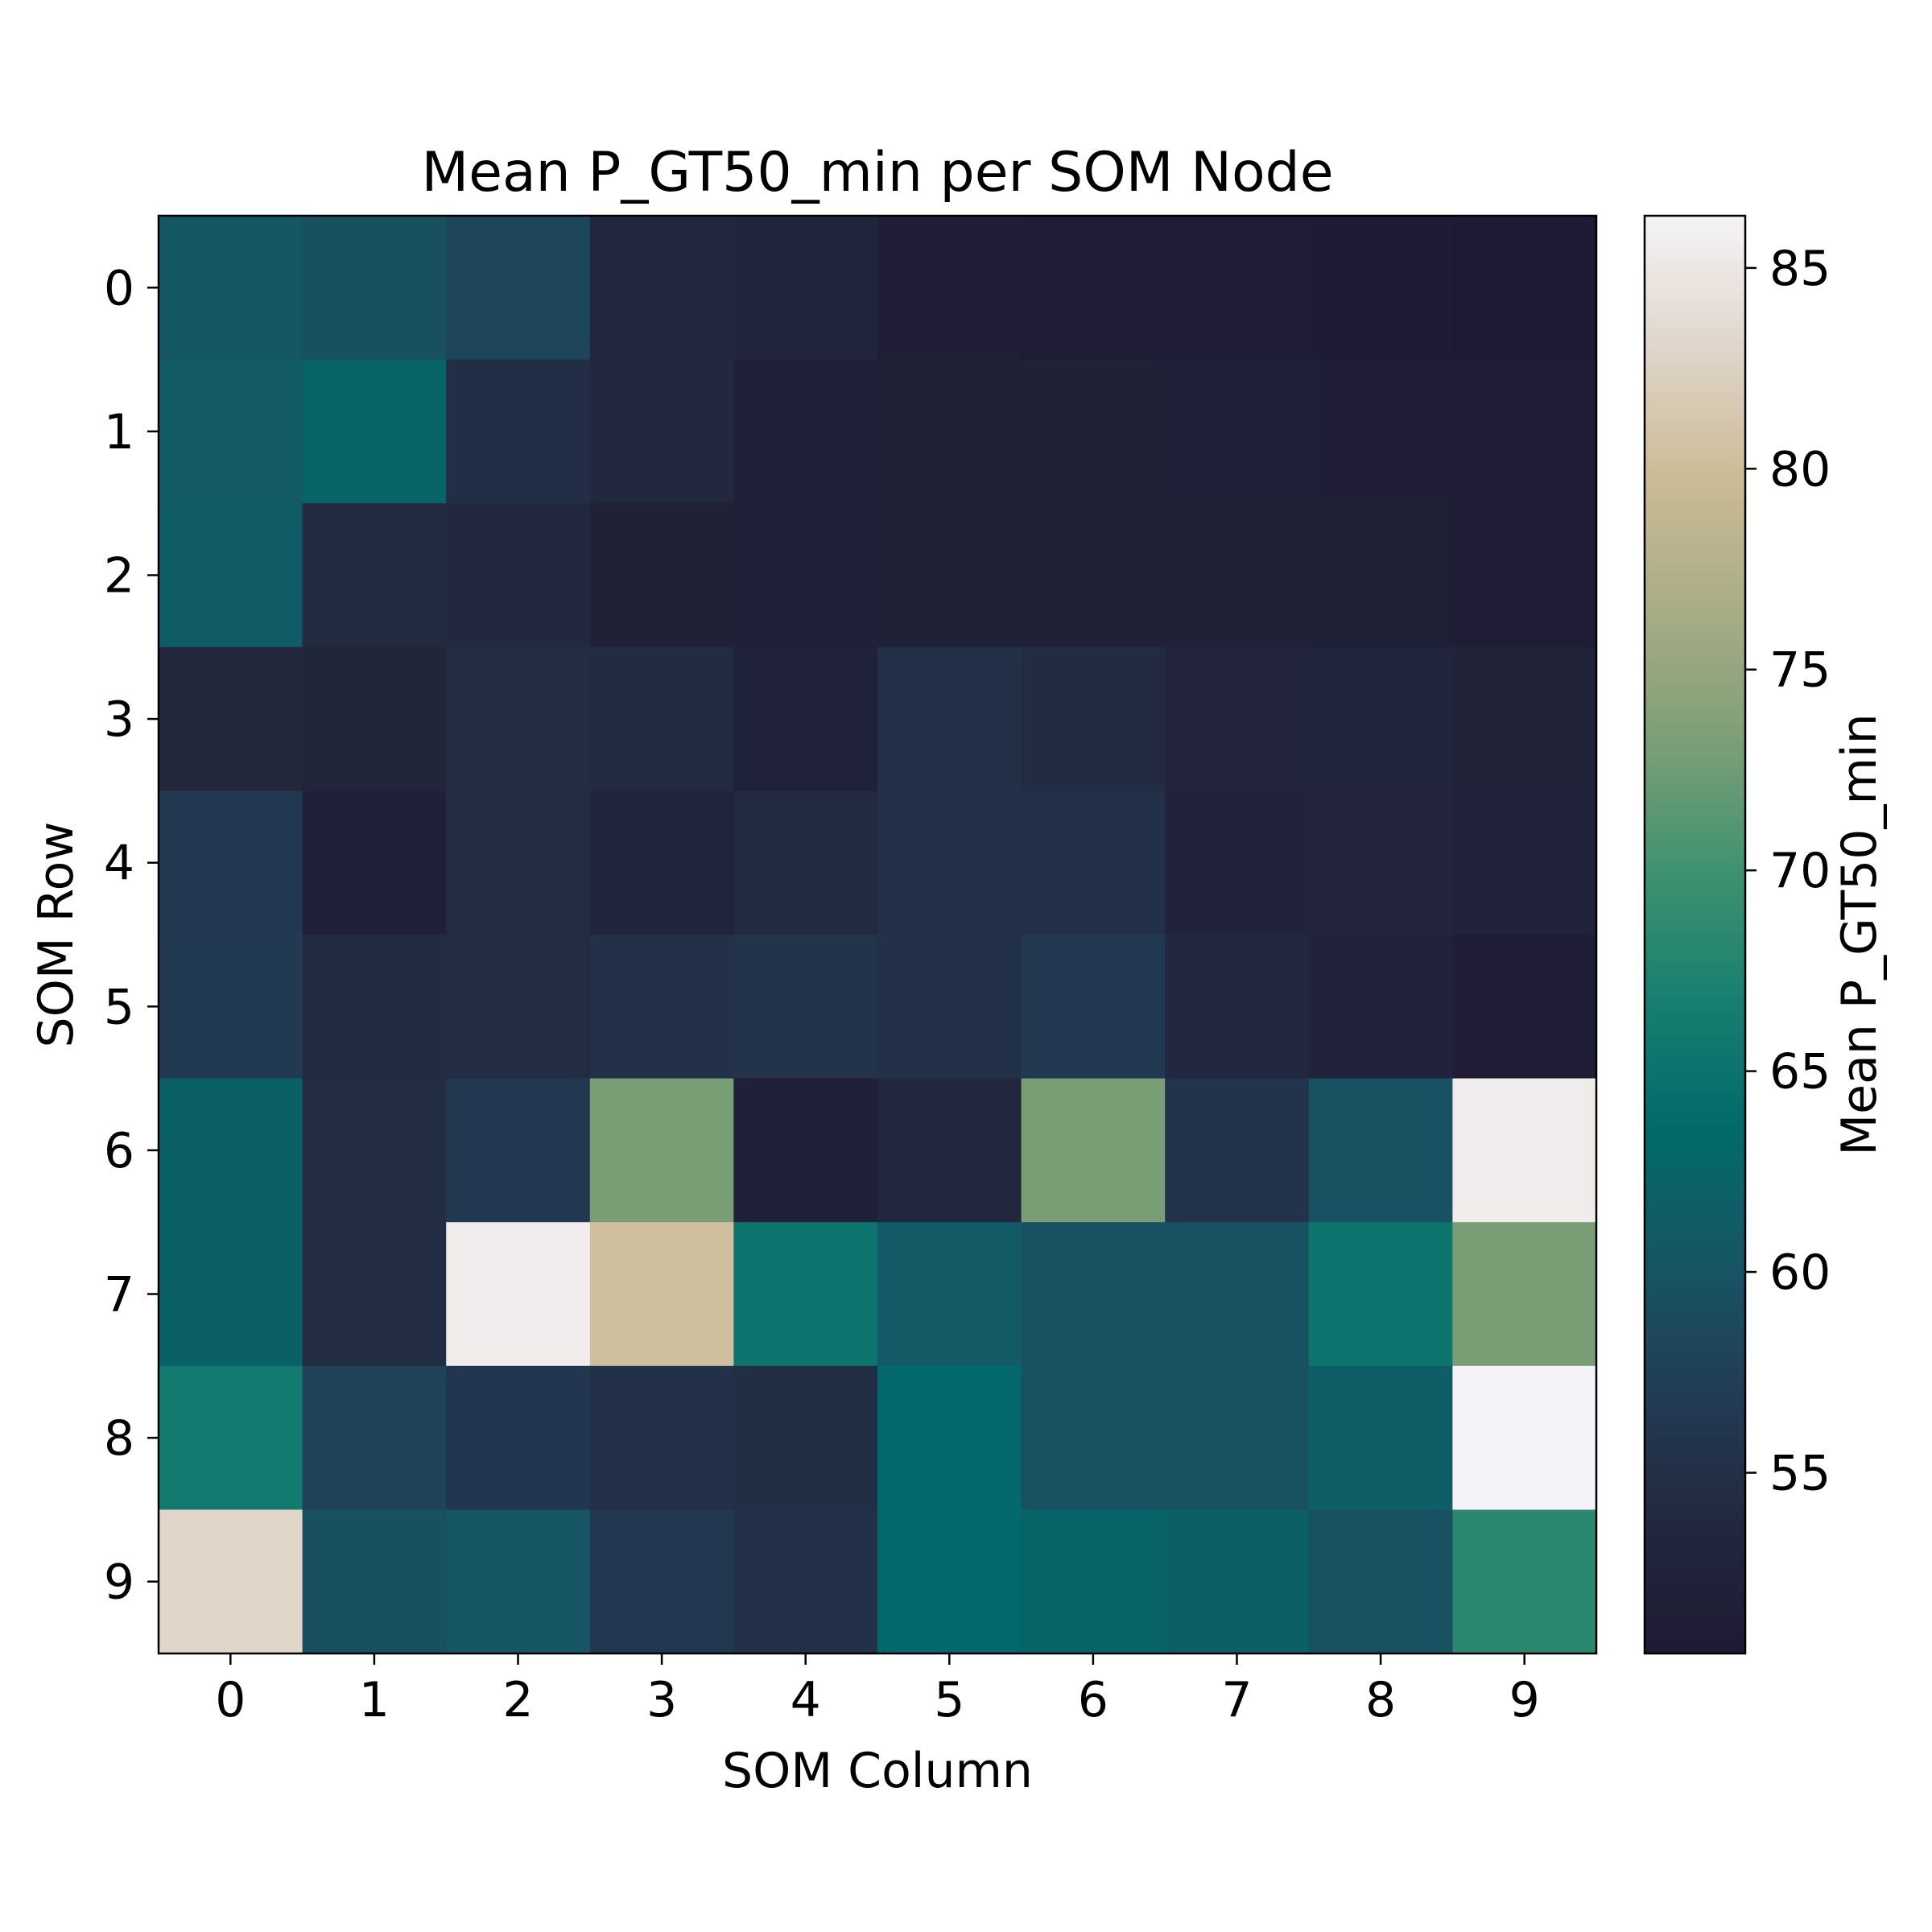 Image resolution: width=1932 pixels, height=1932 pixels. What do you see at coordinates (1093, 1150) in the screenshot?
I see `heatmap-cell-r6-c6` at bounding box center [1093, 1150].